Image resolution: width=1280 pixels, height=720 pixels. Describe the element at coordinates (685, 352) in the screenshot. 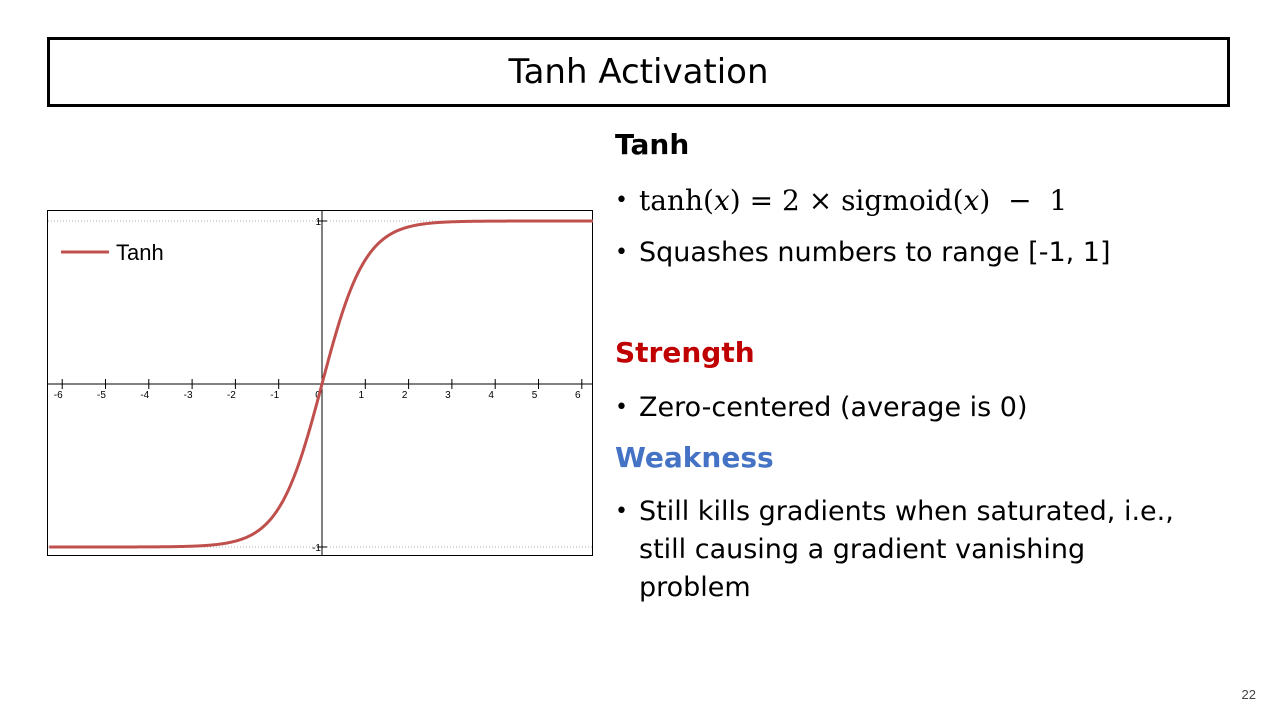

I see `heading-strength: Strength` at that location.